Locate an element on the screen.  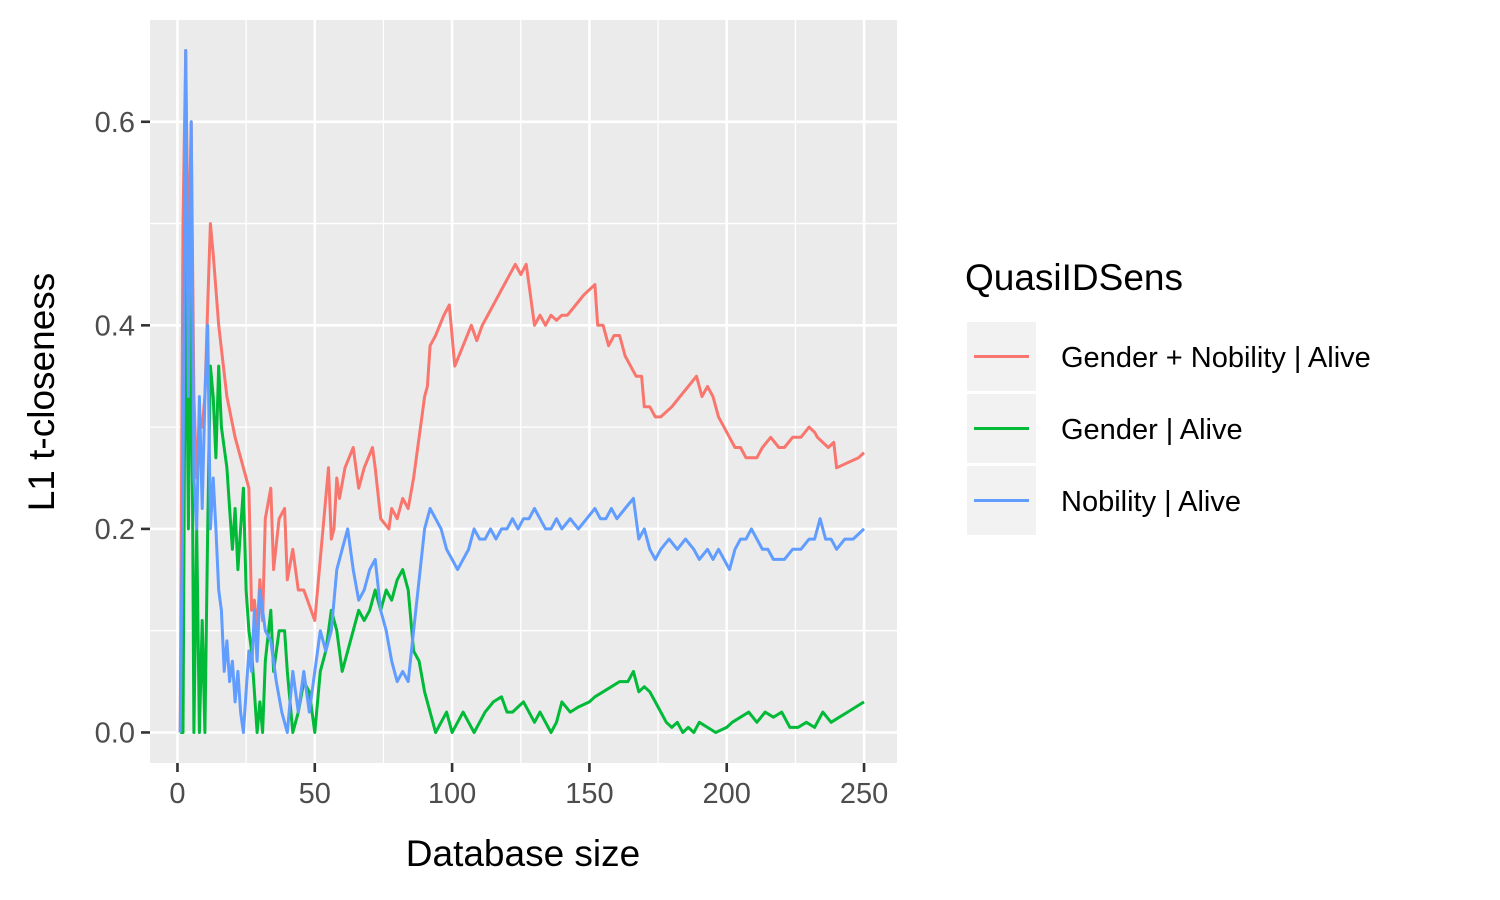
legend-label-1: Gender + Nobility | Alive is located at coordinates (1216, 358).